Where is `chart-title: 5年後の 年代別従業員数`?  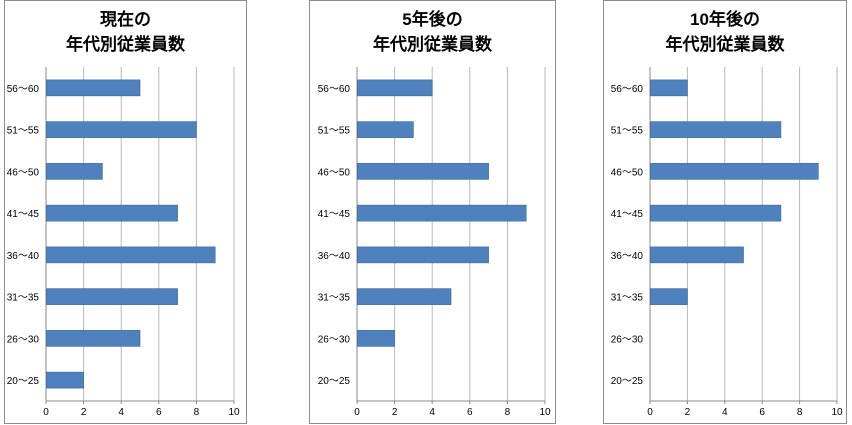 chart-title: 5年後の 年代別従業員数 is located at coordinates (432, 32).